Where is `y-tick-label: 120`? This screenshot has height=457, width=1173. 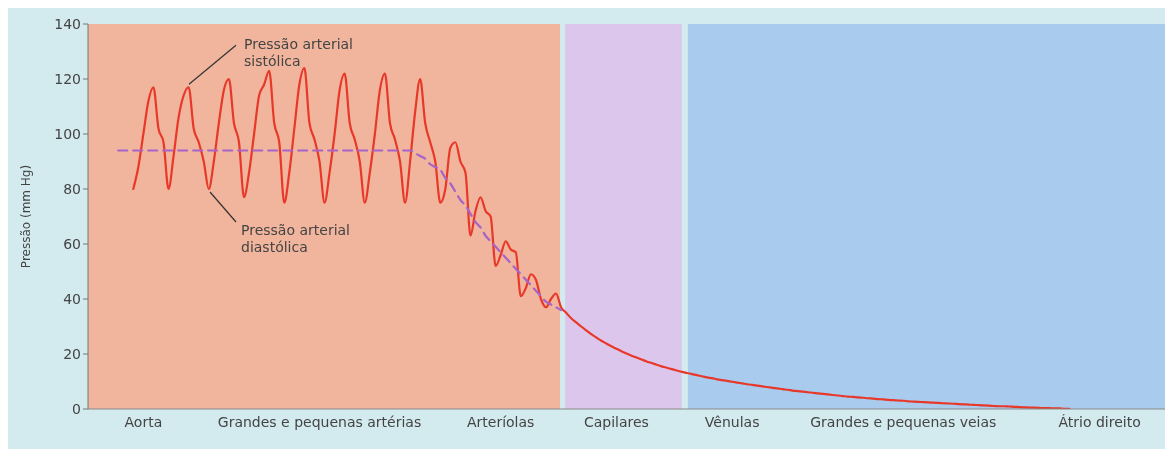
y-tick-label: 120 is located at coordinates (67, 78).